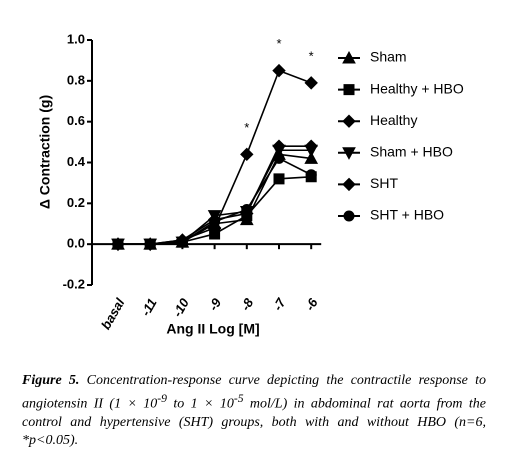 Image resolution: width=507 pixels, height=461 pixels. What do you see at coordinates (417, 88) in the screenshot?
I see `legend-label: Healthy + HBO` at bounding box center [417, 88].